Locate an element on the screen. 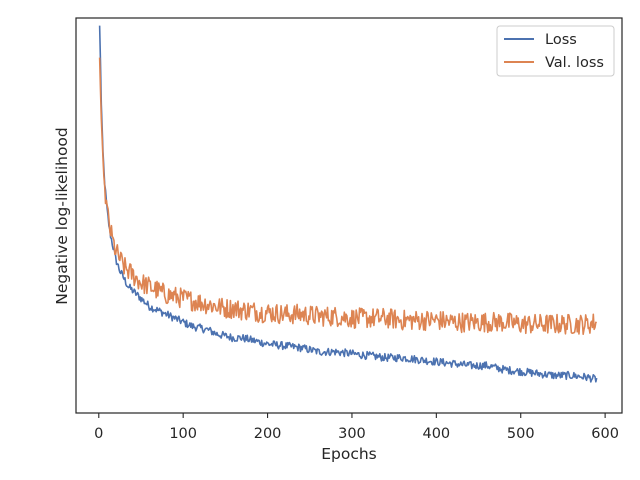 The height and width of the screenshot is (480, 640). legend-label-loss: Loss is located at coordinates (561, 40).